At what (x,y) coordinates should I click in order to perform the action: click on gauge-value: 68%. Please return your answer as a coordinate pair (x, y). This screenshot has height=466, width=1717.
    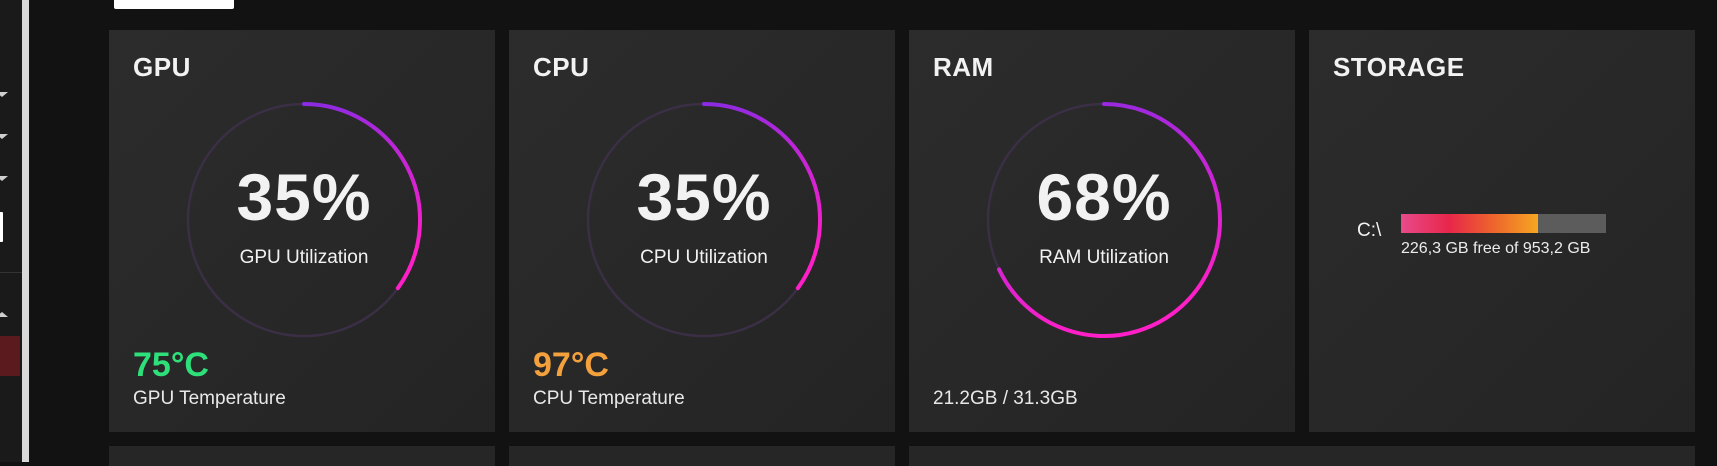
    Looking at the image, I should click on (1104, 197).